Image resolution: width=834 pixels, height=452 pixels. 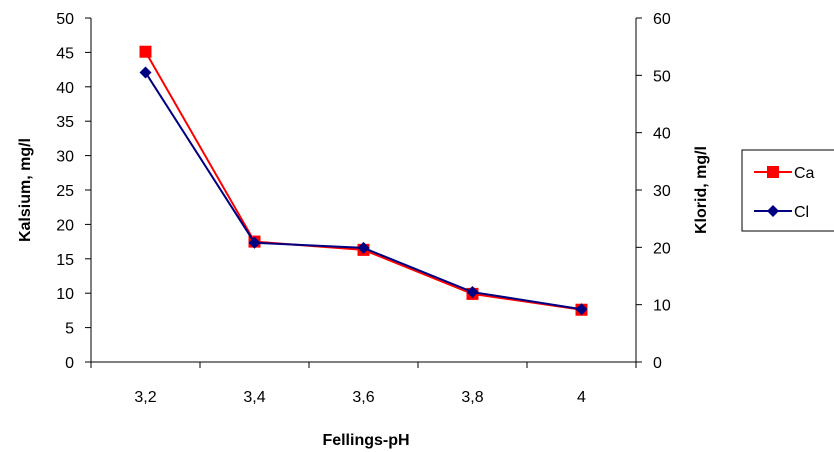 What do you see at coordinates (65, 19) in the screenshot?
I see `y-left-tick-label: 50` at bounding box center [65, 19].